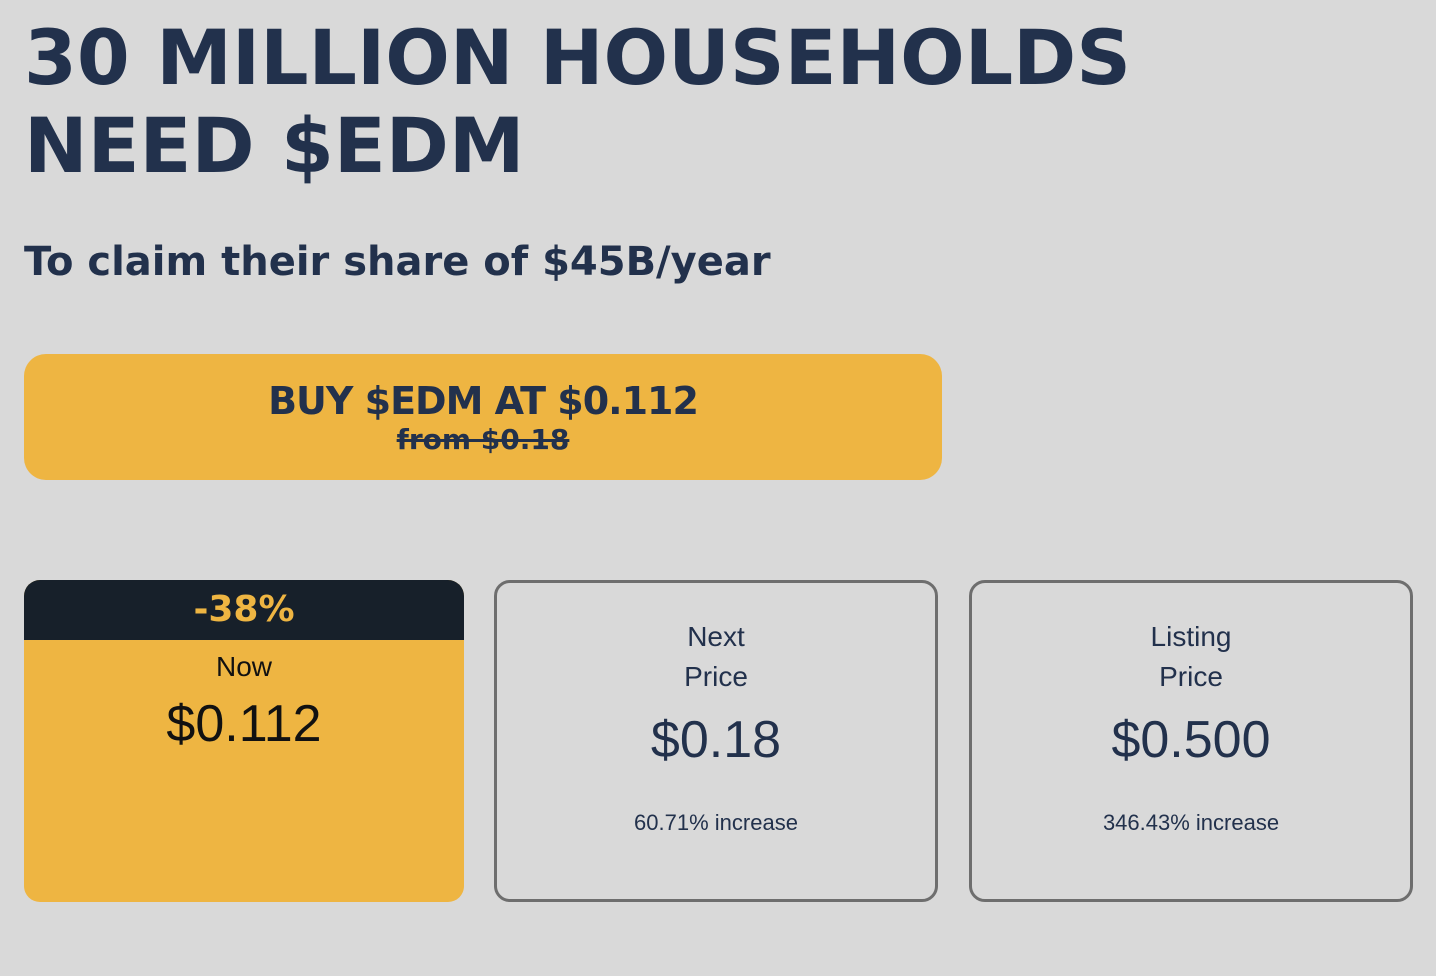 The width and height of the screenshot is (1436, 976). Describe the element at coordinates (483, 401) in the screenshot. I see `buy-button-label: BUY $EDM AT $0.112` at that location.